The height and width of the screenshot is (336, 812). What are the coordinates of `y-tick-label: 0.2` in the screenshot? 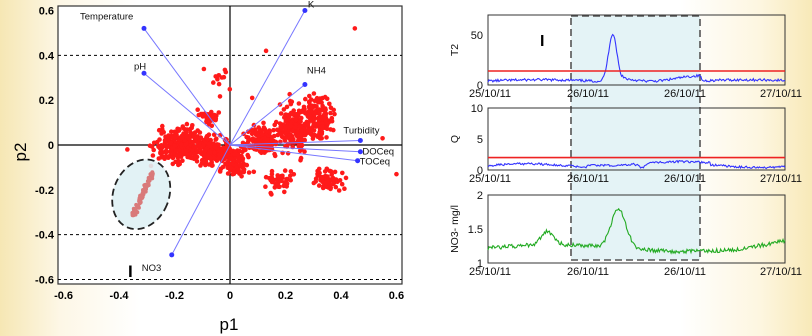 It's located at (46, 101).